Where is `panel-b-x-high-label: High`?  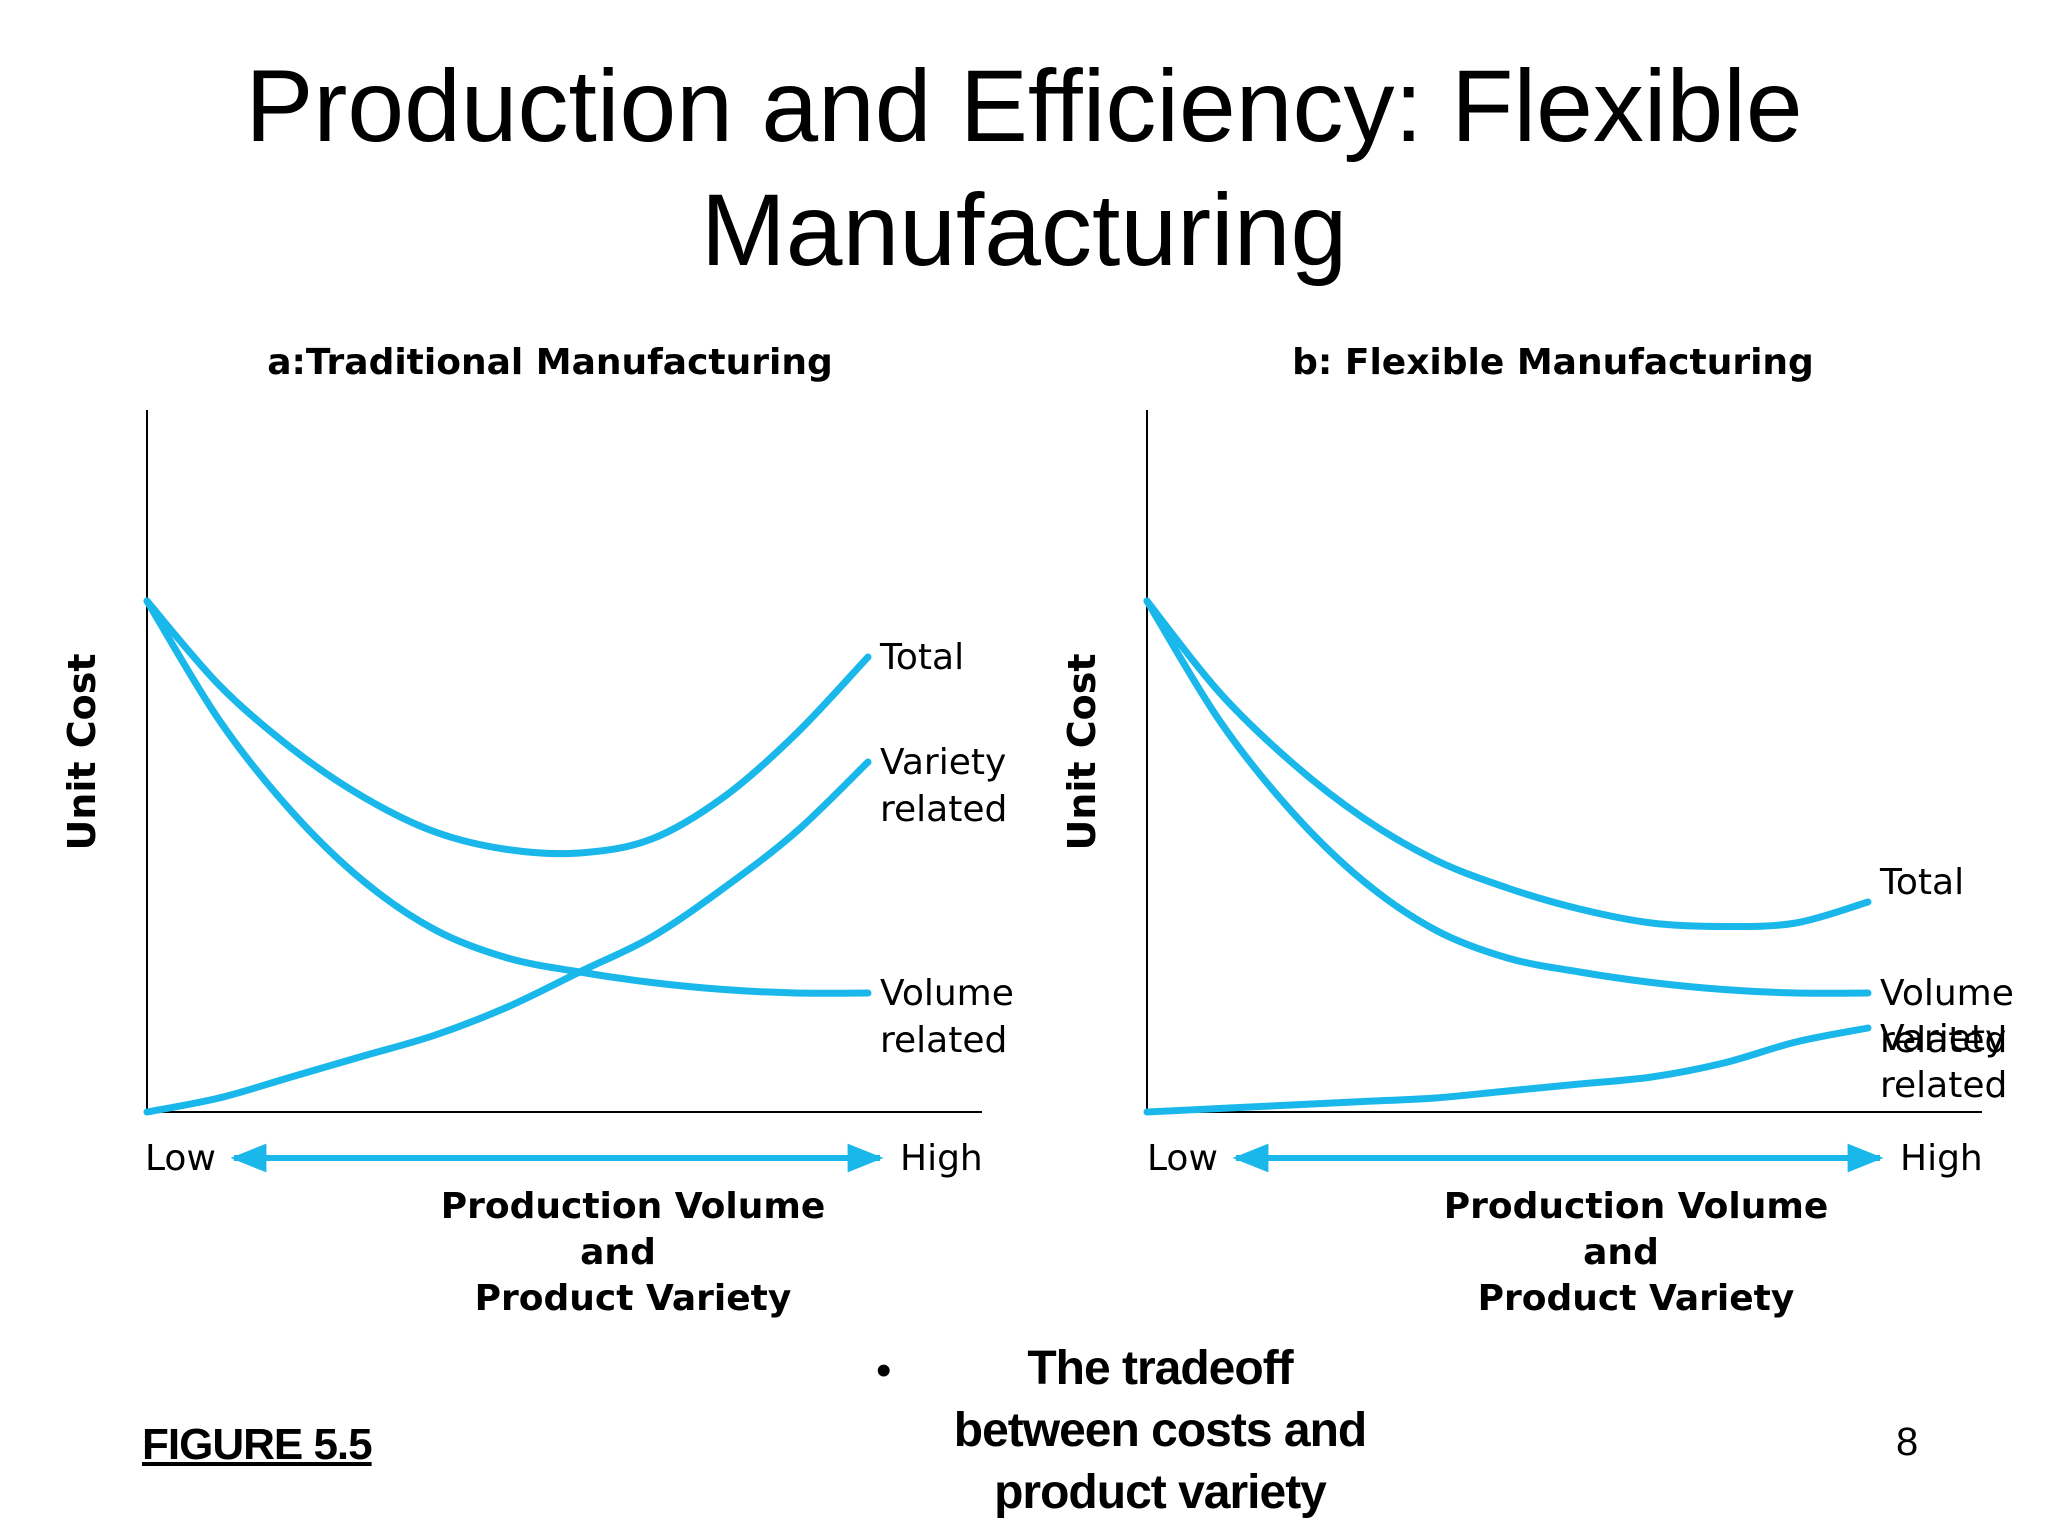
panel-b-x-high-label: High is located at coordinates (1941, 1158).